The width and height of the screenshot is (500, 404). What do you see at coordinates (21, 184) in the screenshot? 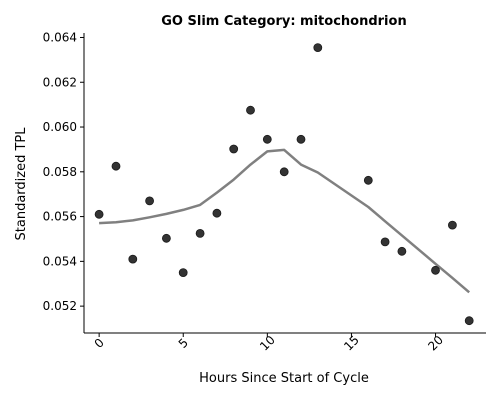
I see `y-axis-label: Standardized TPL` at bounding box center [21, 184].